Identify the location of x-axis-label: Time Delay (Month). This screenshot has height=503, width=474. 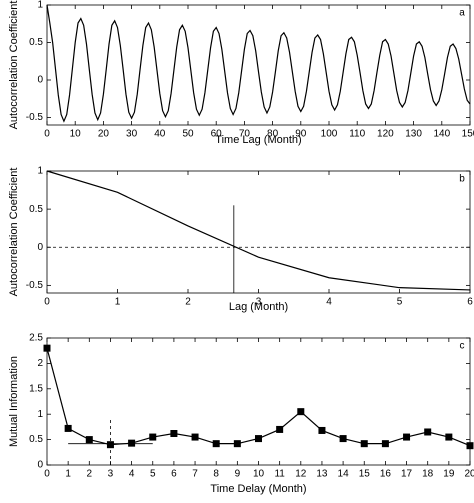
(258, 489).